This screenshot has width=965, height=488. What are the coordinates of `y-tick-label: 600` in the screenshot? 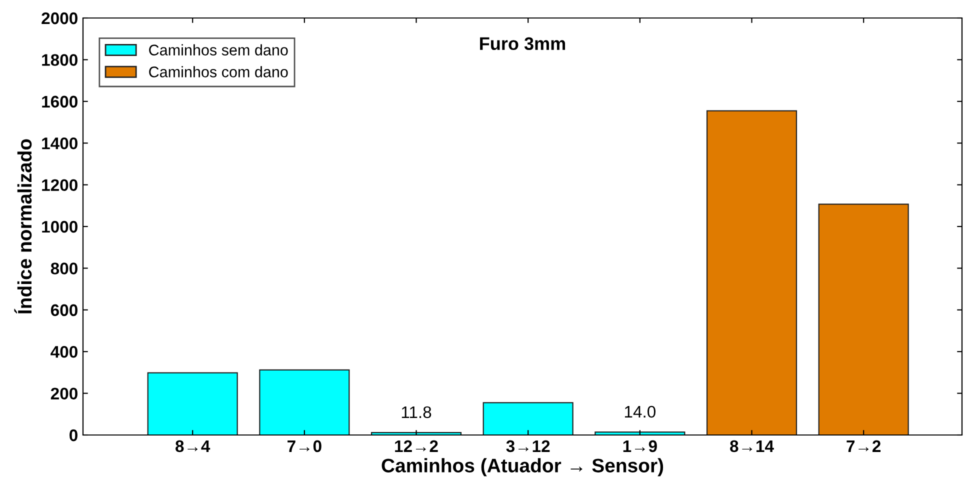 It's located at (64, 310).